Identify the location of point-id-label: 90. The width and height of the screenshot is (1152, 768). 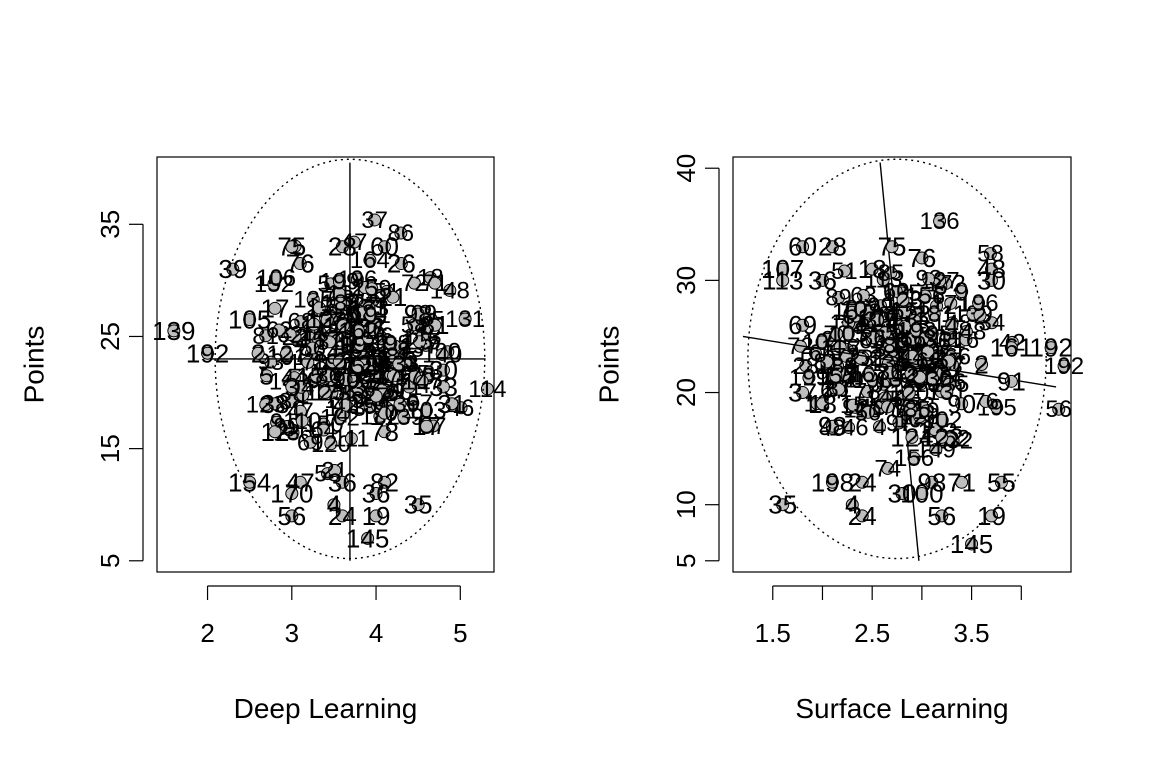
(961, 404).